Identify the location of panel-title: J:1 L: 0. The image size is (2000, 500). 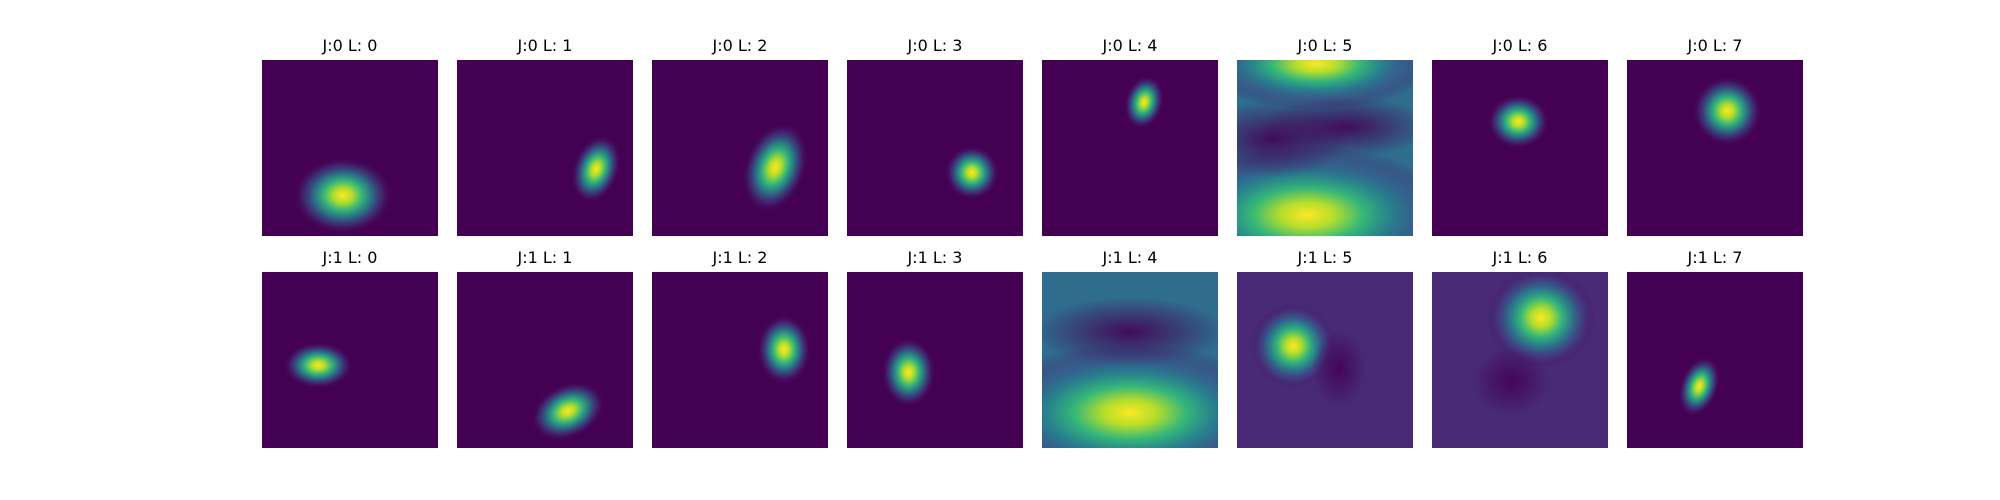
(350, 257).